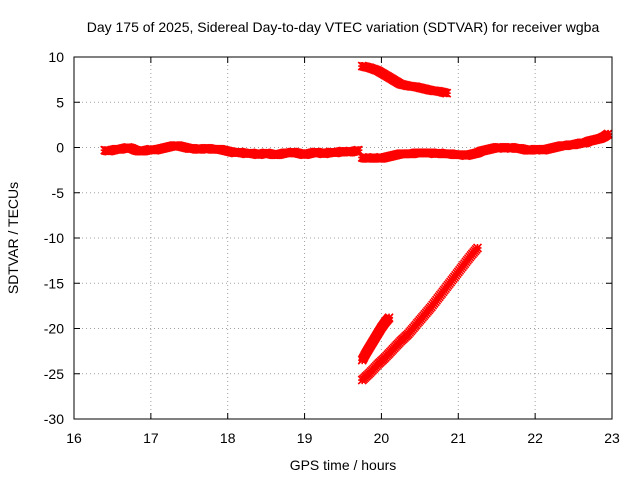  Describe the element at coordinates (151, 438) in the screenshot. I see `x-tick-label: 17` at that location.